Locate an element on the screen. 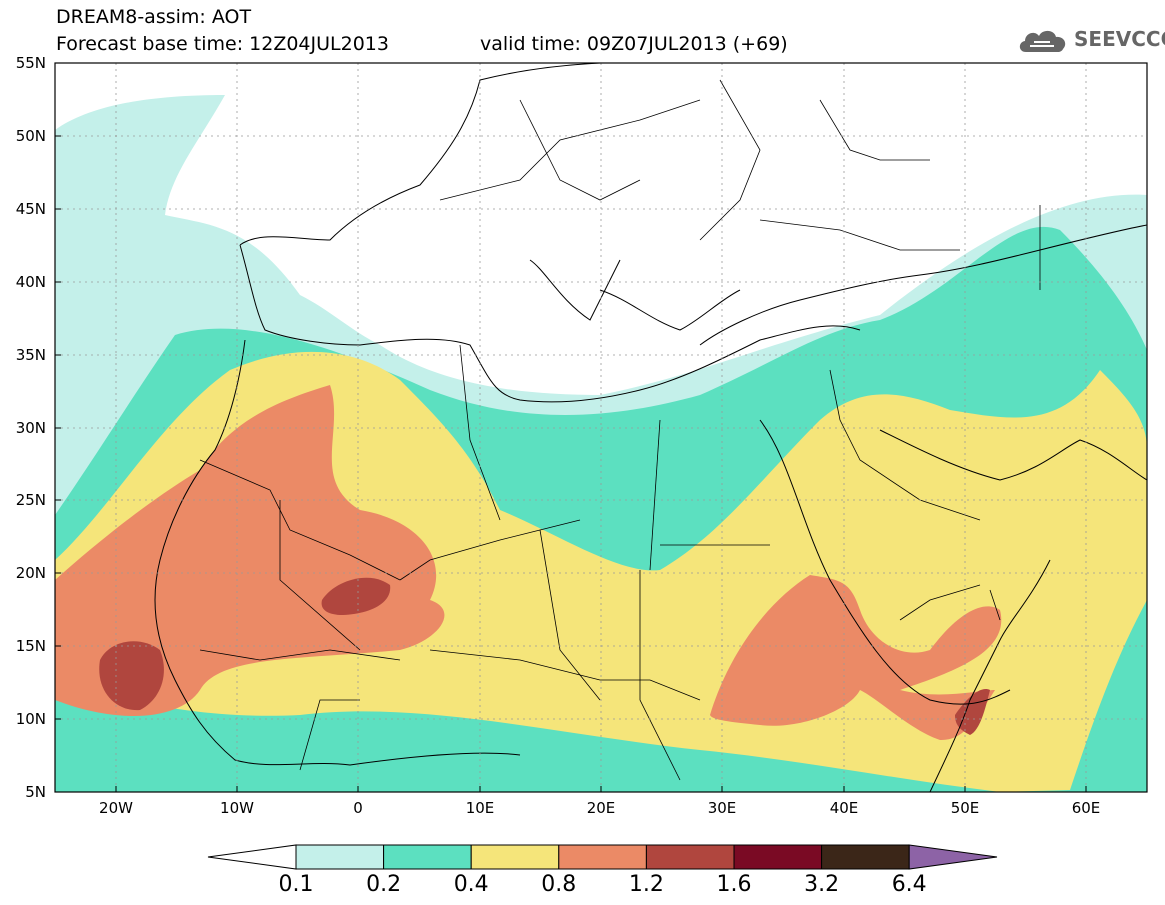  lon-label: 10W is located at coordinates (237, 808).